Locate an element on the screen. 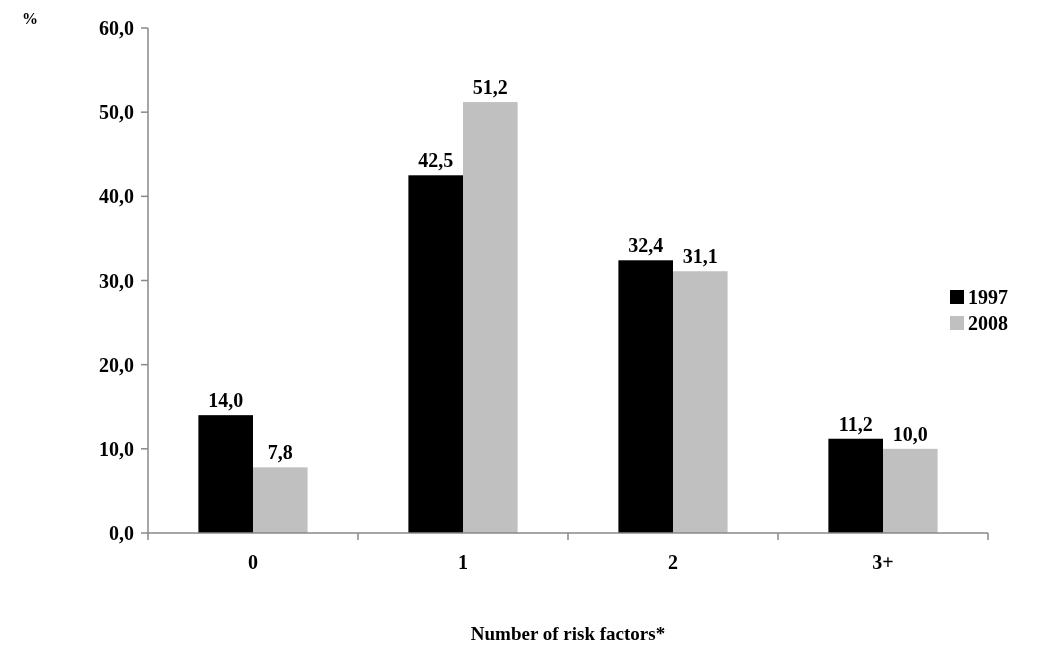 This screenshot has height=653, width=1040. data-label: 10,0 is located at coordinates (910, 433).